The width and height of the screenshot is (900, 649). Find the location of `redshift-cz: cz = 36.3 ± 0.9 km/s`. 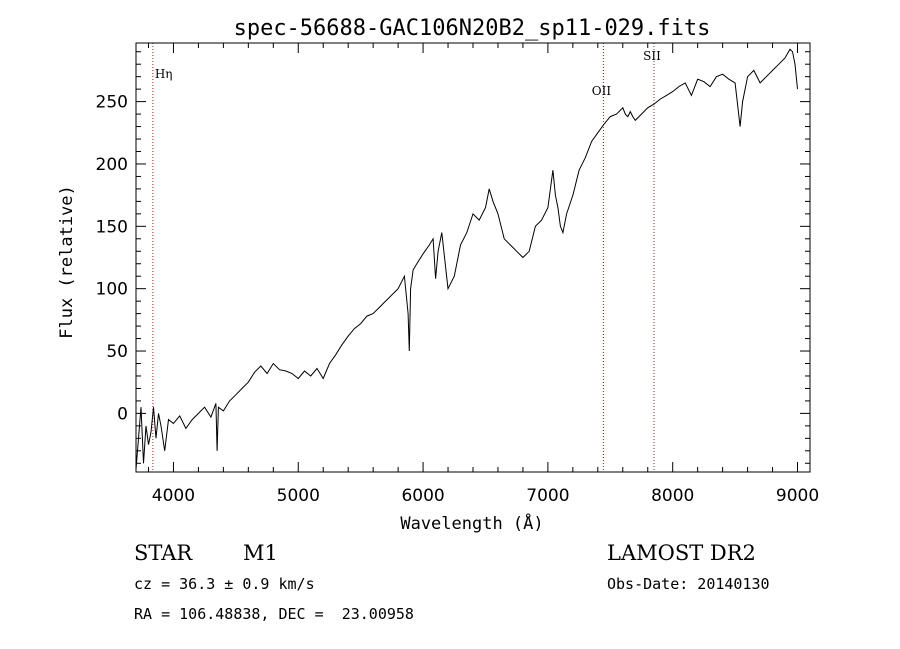

redshift-cz: cz = 36.3 ± 0.9 km/s is located at coordinates (224, 584).